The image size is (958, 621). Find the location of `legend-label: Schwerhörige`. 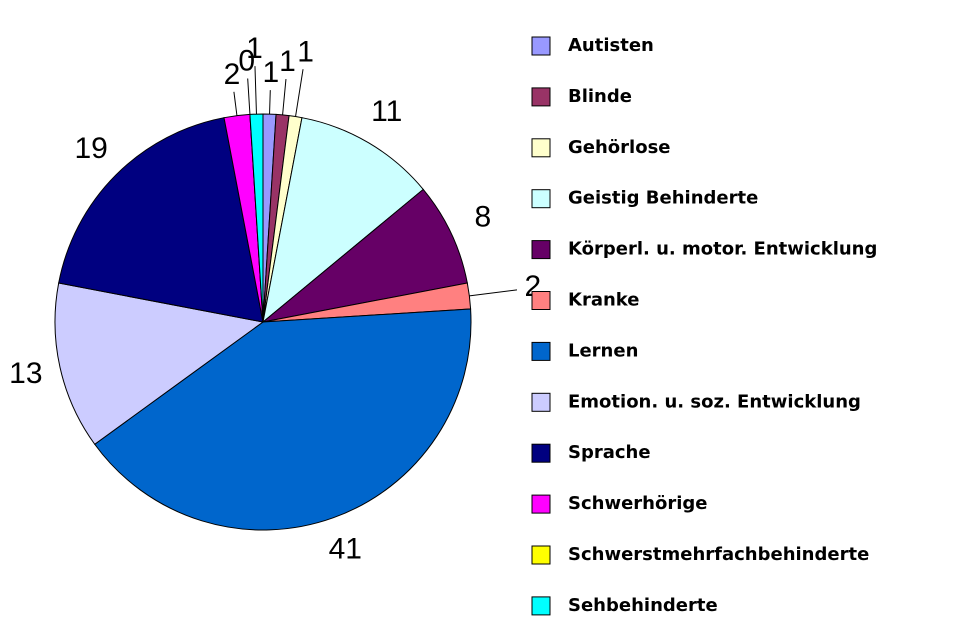

legend-label: Schwerhörige is located at coordinates (637, 503).